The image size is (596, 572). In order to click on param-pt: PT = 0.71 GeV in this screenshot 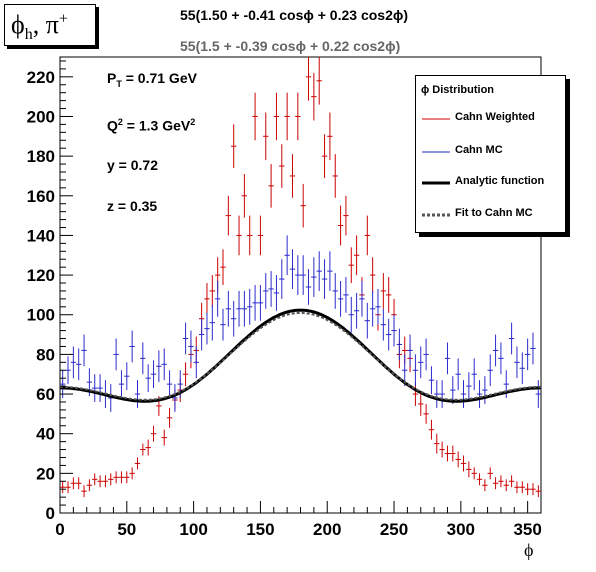, I will do `click(152, 79)`.